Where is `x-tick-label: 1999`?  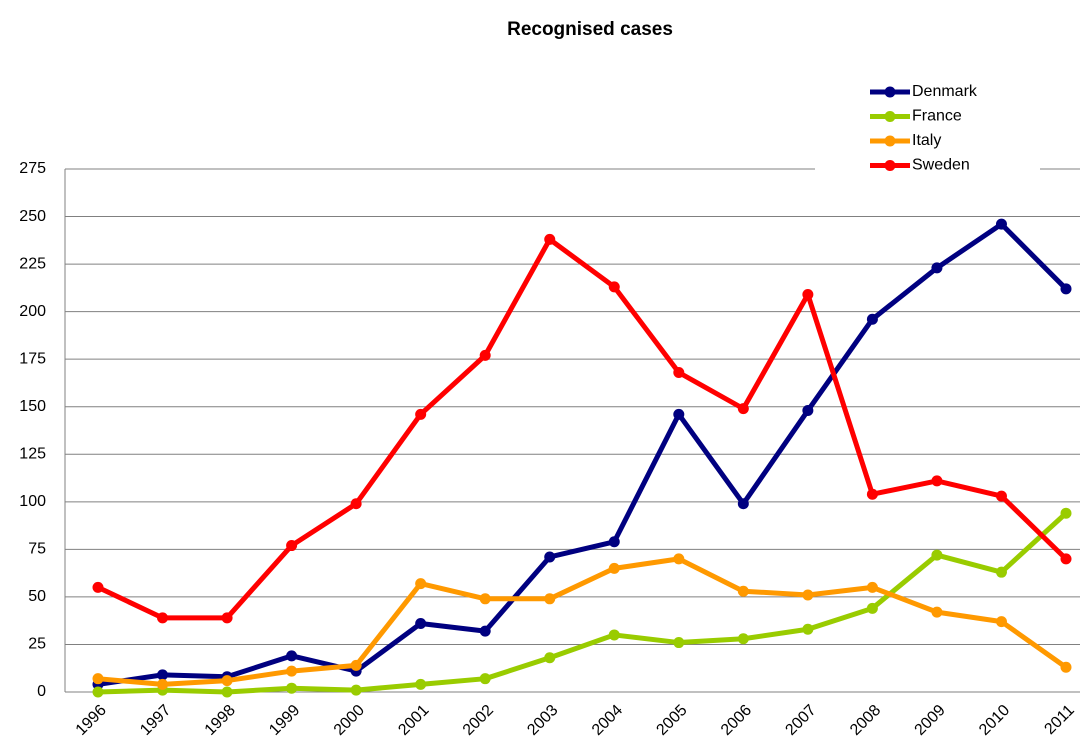
x-tick-label: 1999 is located at coordinates (284, 720).